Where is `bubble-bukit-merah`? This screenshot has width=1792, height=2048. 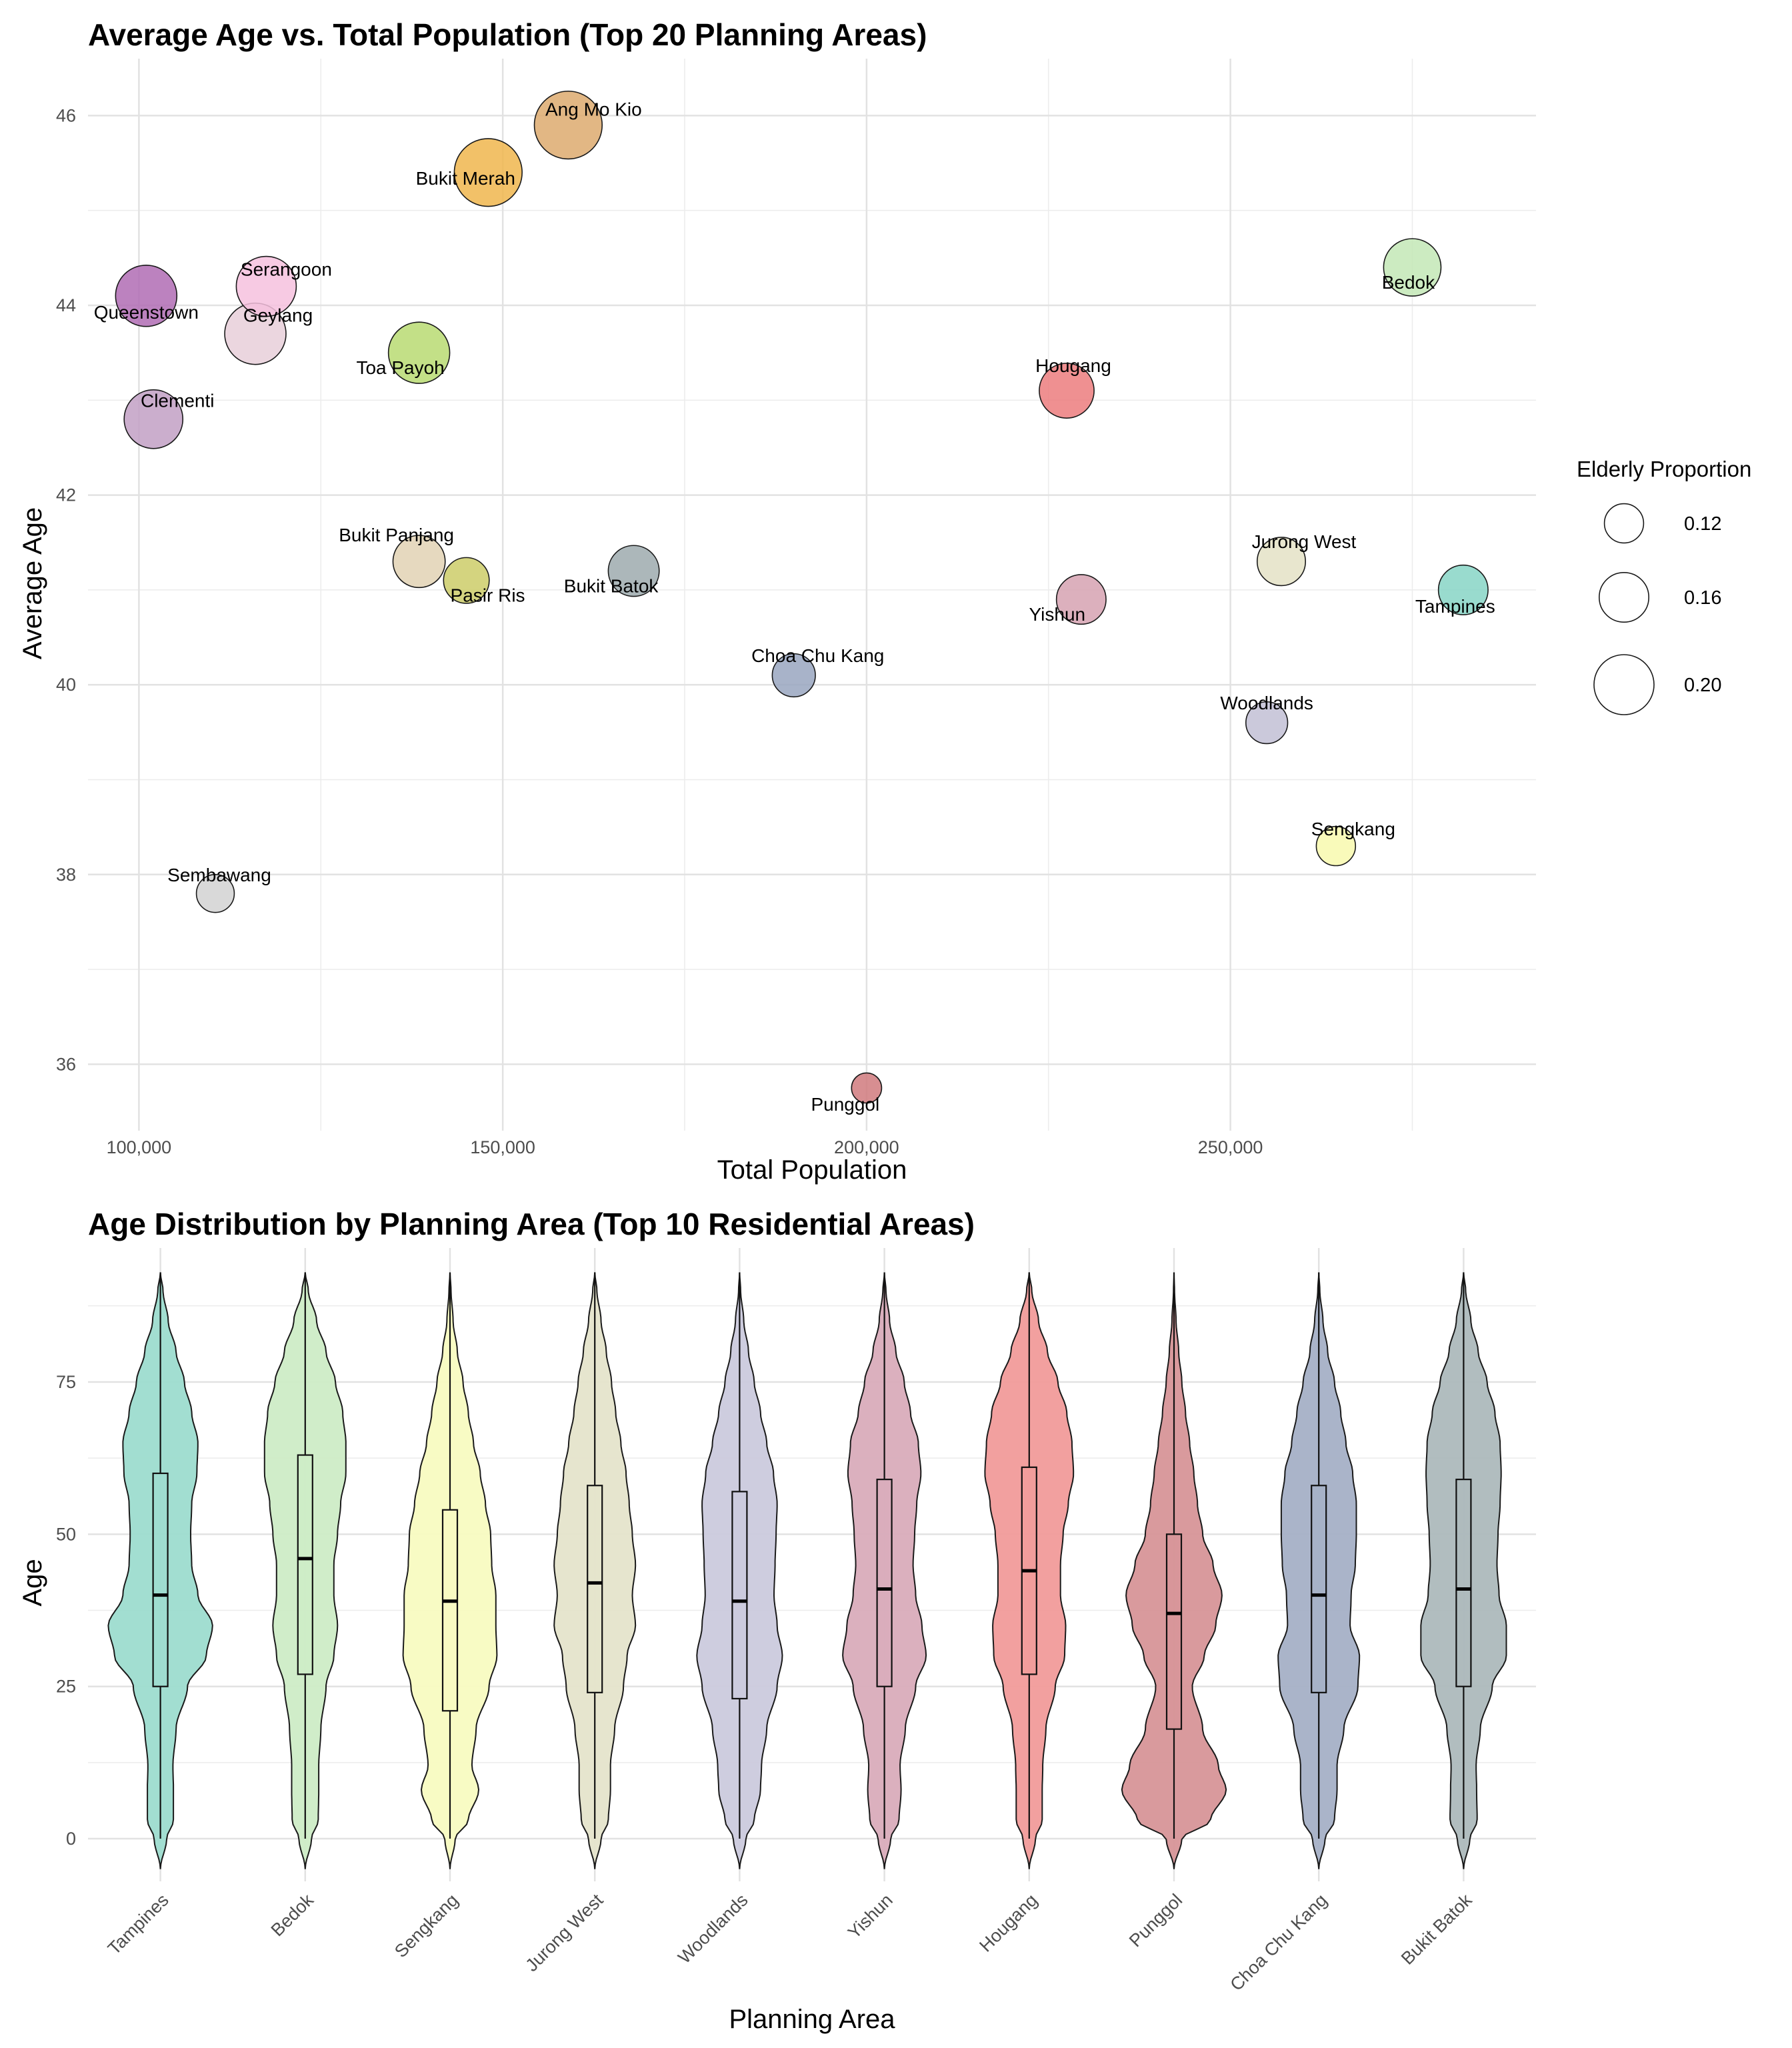 bubble-bukit-merah is located at coordinates (488, 172).